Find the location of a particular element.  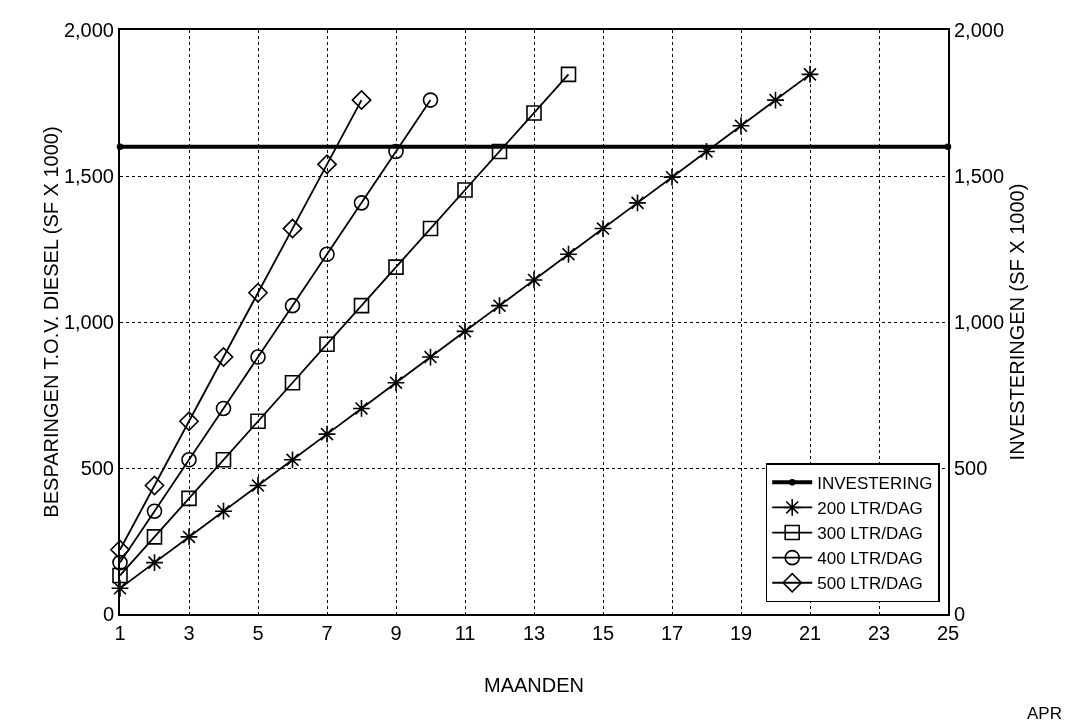

y2-tick-label: 1,500 is located at coordinates (979, 176).